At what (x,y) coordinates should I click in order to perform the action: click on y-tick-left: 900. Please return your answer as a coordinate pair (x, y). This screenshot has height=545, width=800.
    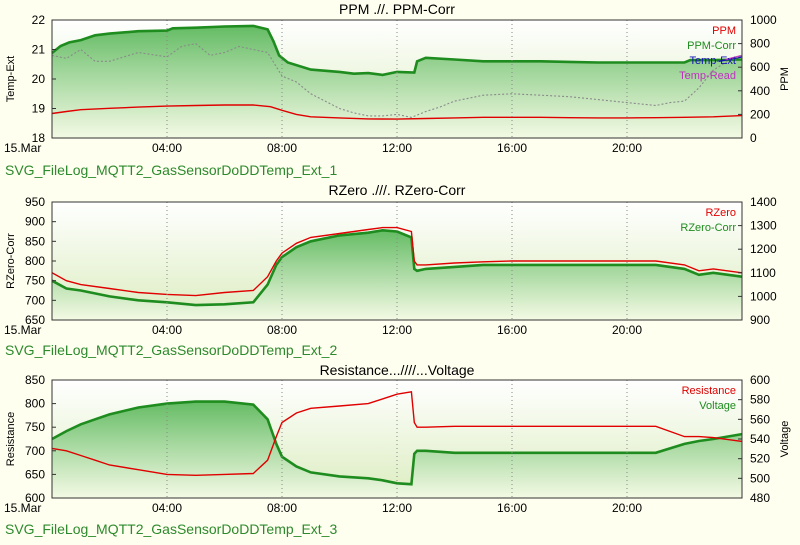
    Looking at the image, I should click on (35, 222).